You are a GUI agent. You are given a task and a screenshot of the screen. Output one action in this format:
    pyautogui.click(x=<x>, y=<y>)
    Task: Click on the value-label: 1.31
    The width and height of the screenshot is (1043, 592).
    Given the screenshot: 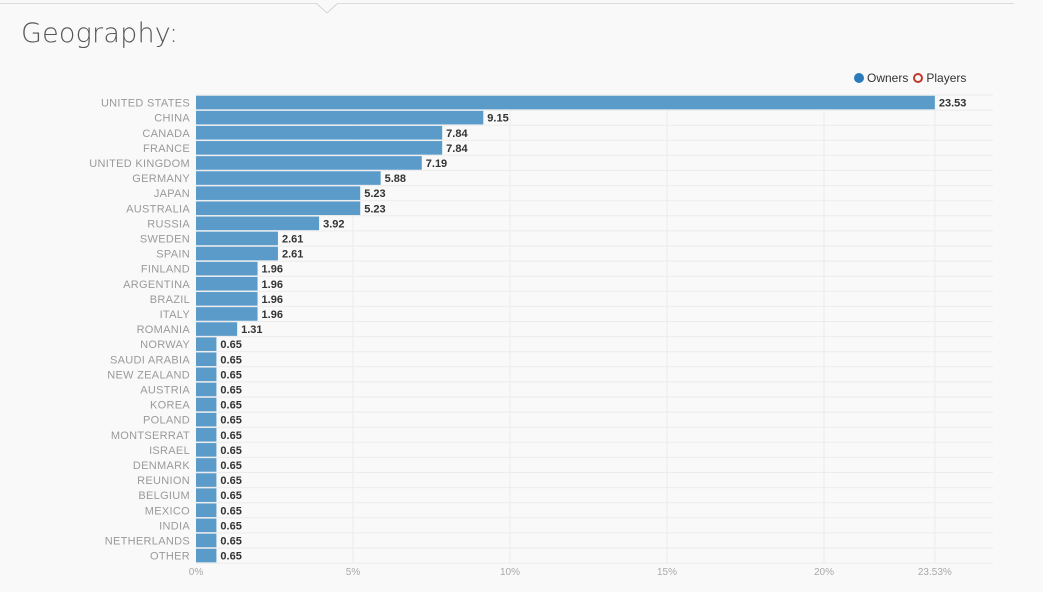 What is the action you would take?
    pyautogui.click(x=251, y=330)
    